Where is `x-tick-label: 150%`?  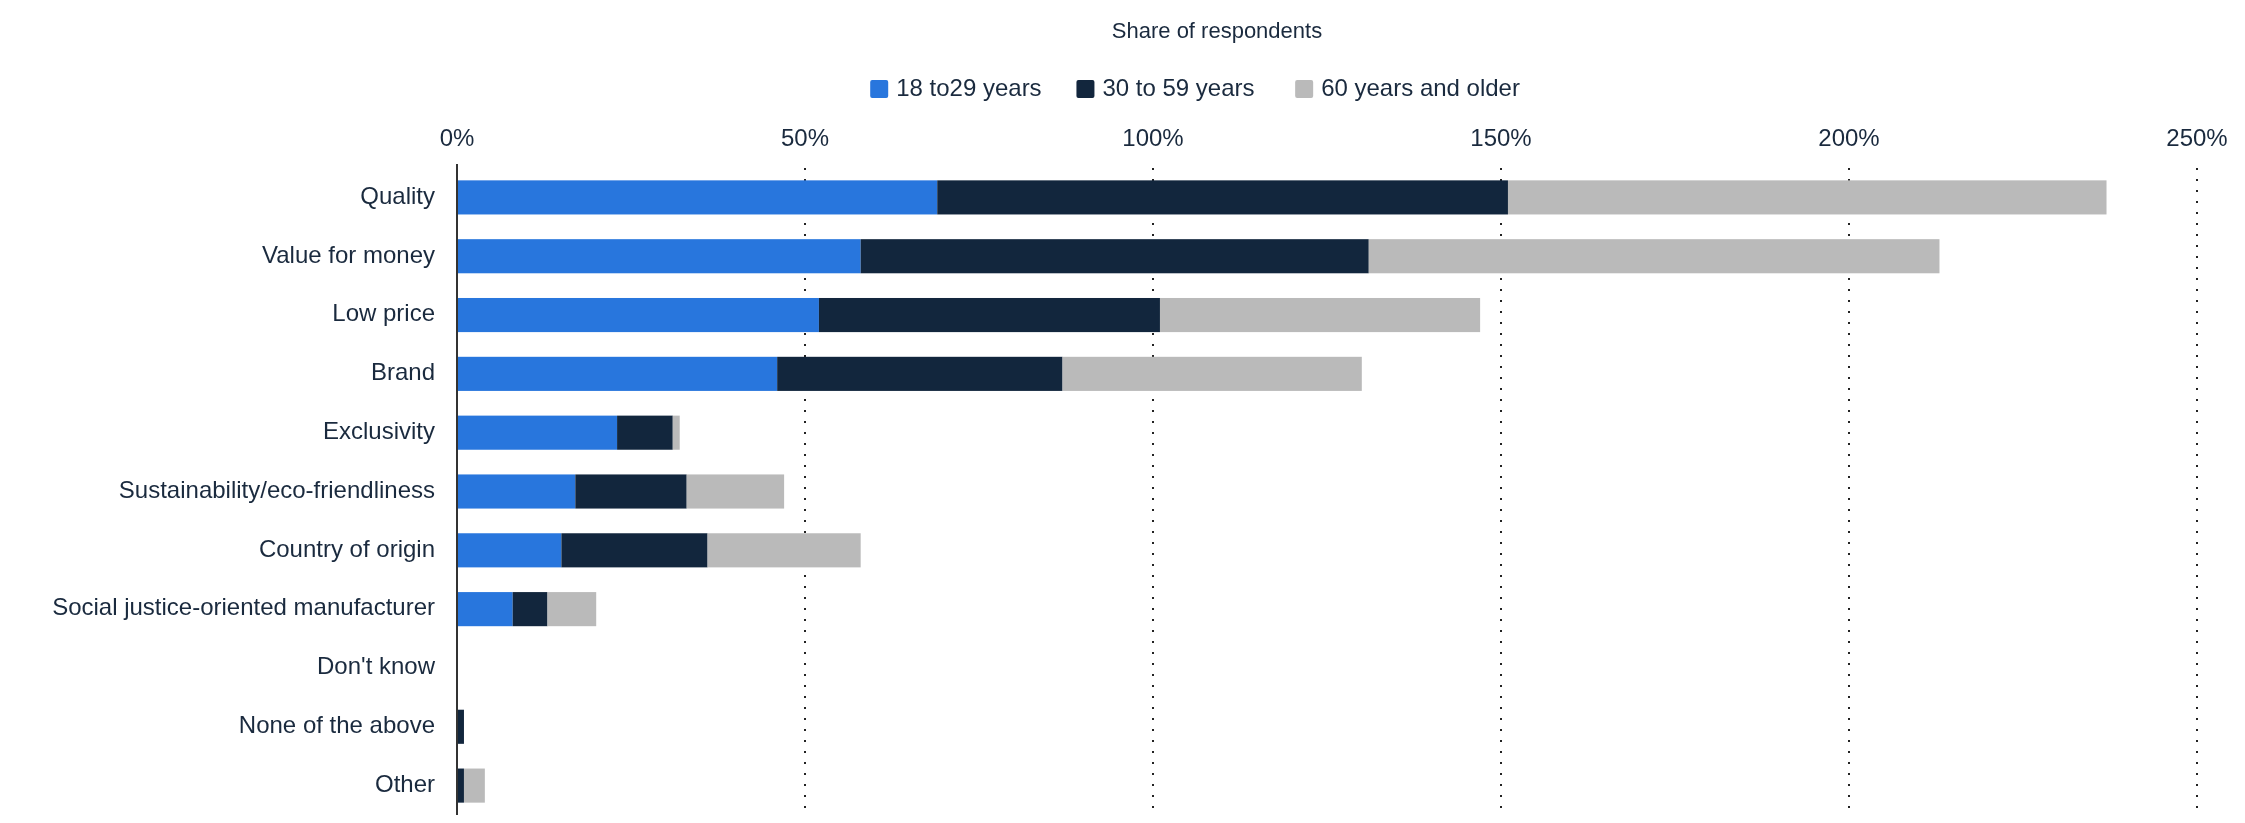 x-tick-label: 150% is located at coordinates (1501, 137).